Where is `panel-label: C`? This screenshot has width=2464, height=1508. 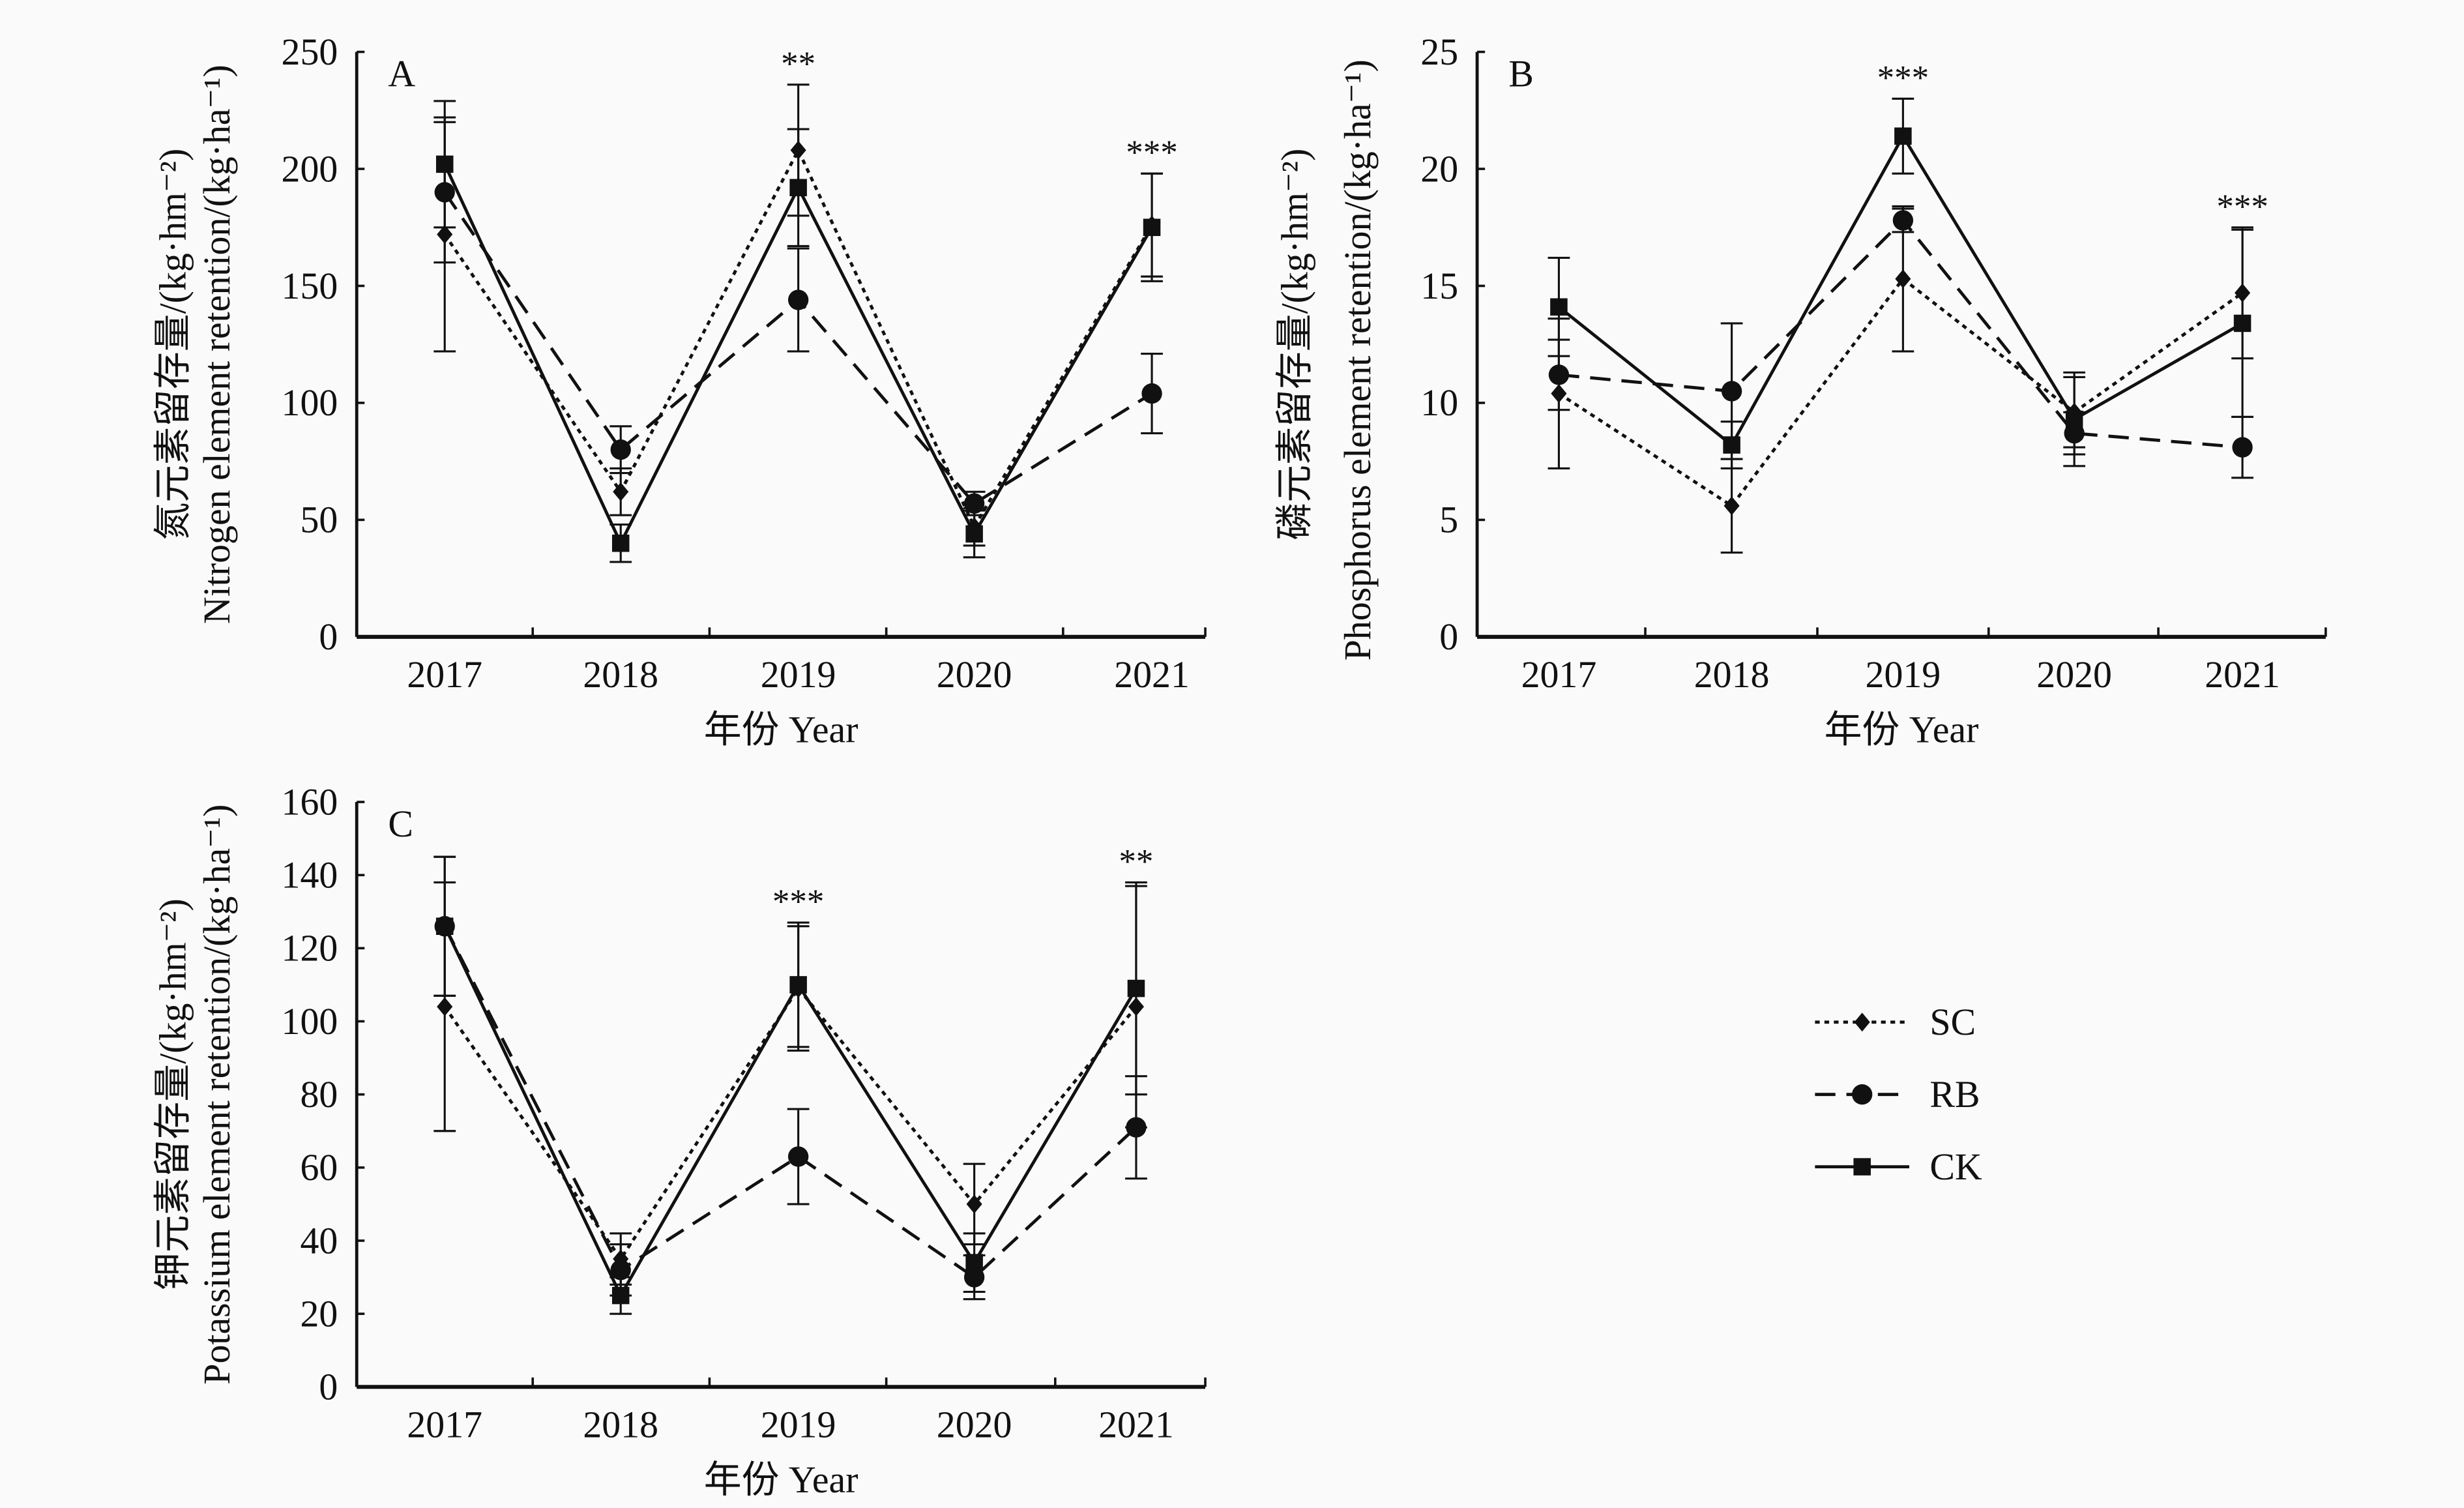
panel-label: C is located at coordinates (401, 824).